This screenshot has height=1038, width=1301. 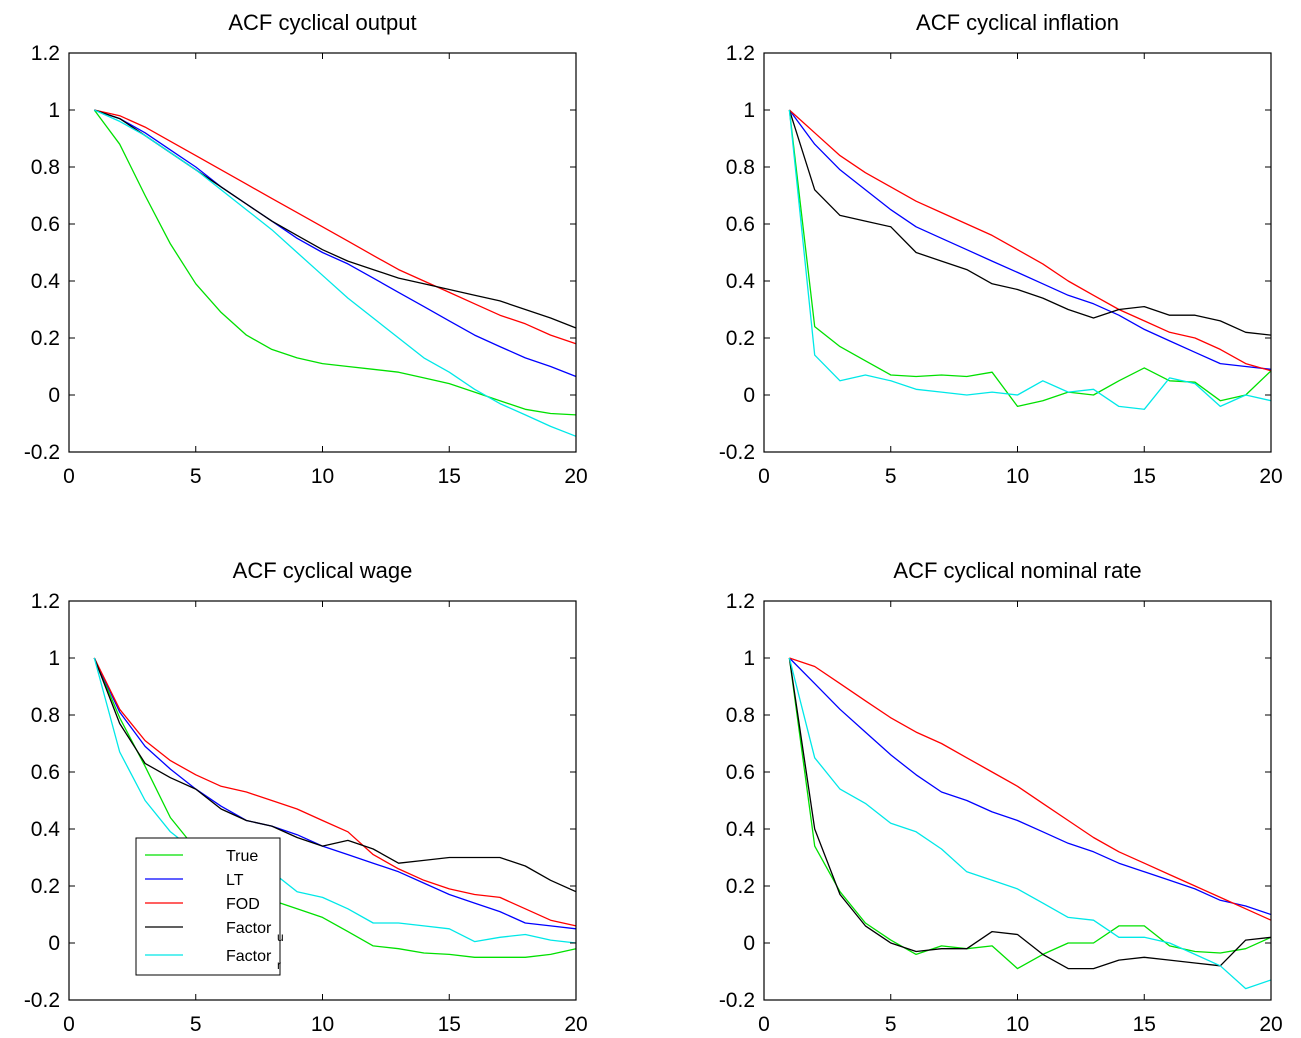 What do you see at coordinates (280, 937) in the screenshot?
I see `legend-subscript: u` at bounding box center [280, 937].